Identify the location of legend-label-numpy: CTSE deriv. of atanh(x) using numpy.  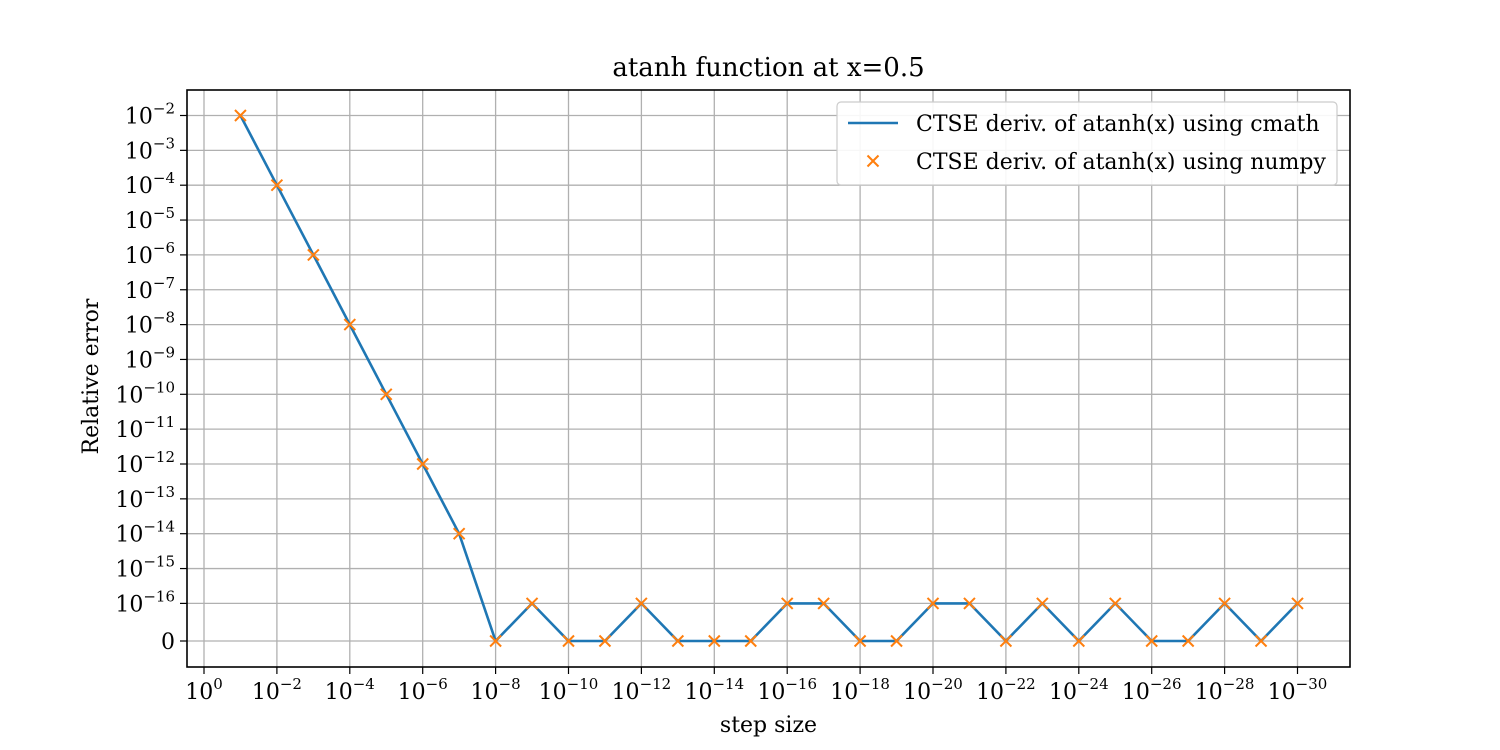
(1121, 162).